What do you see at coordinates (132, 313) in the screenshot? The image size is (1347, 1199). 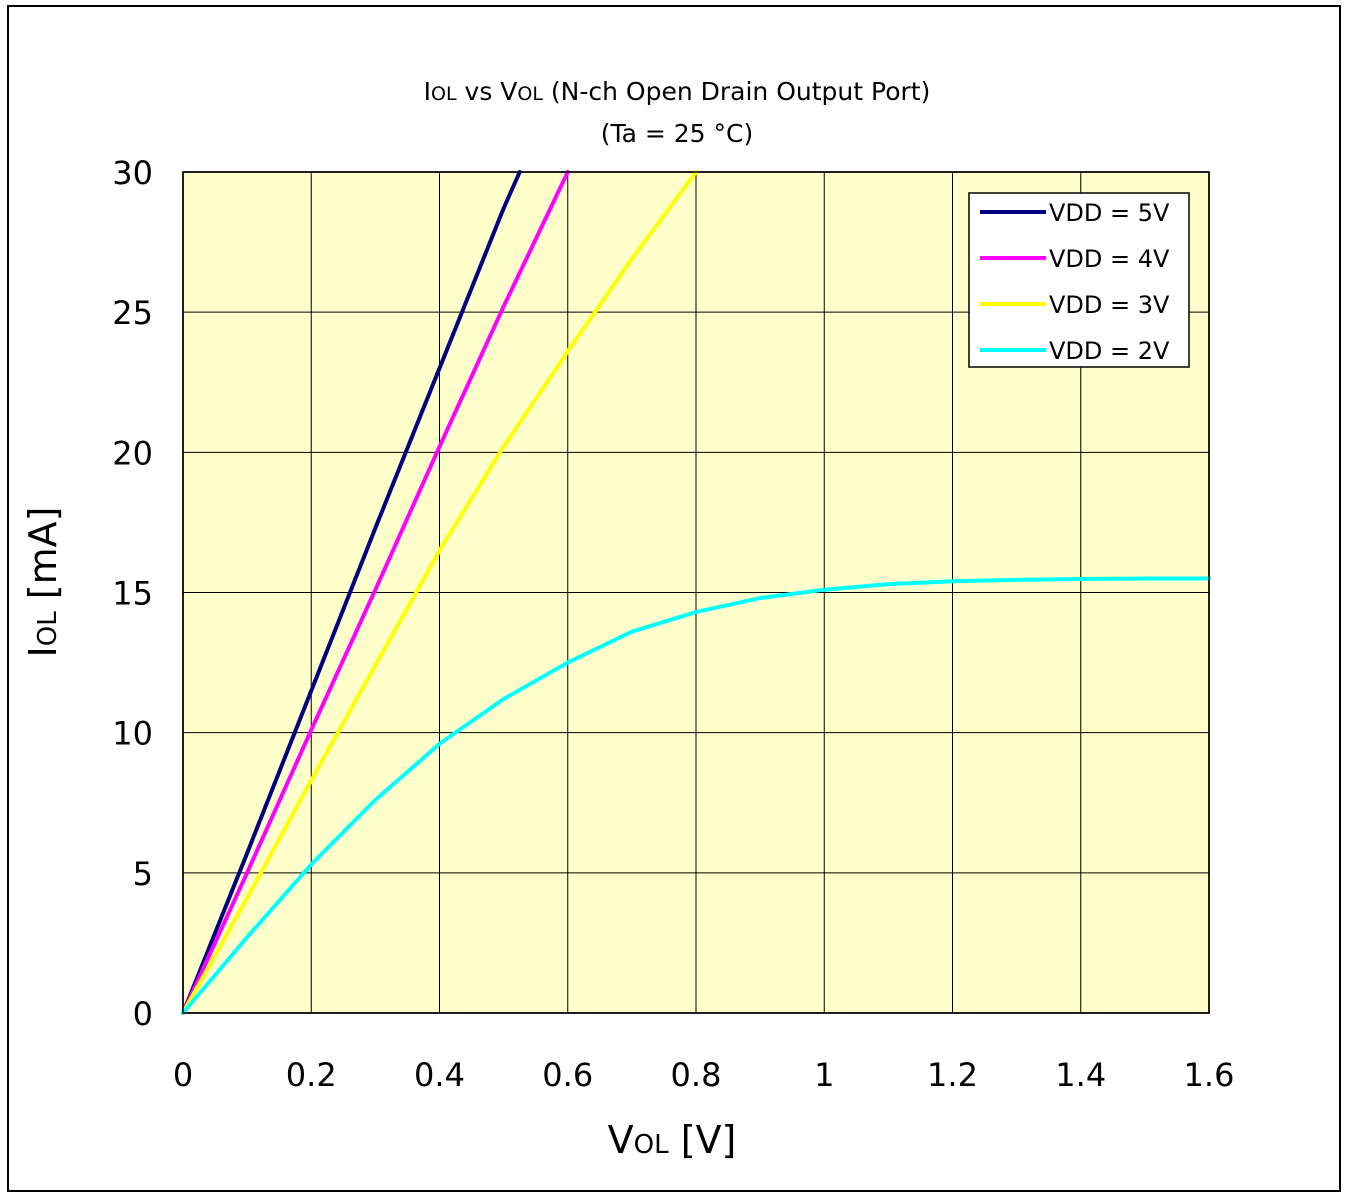 I see `y-tick-label: 25` at bounding box center [132, 313].